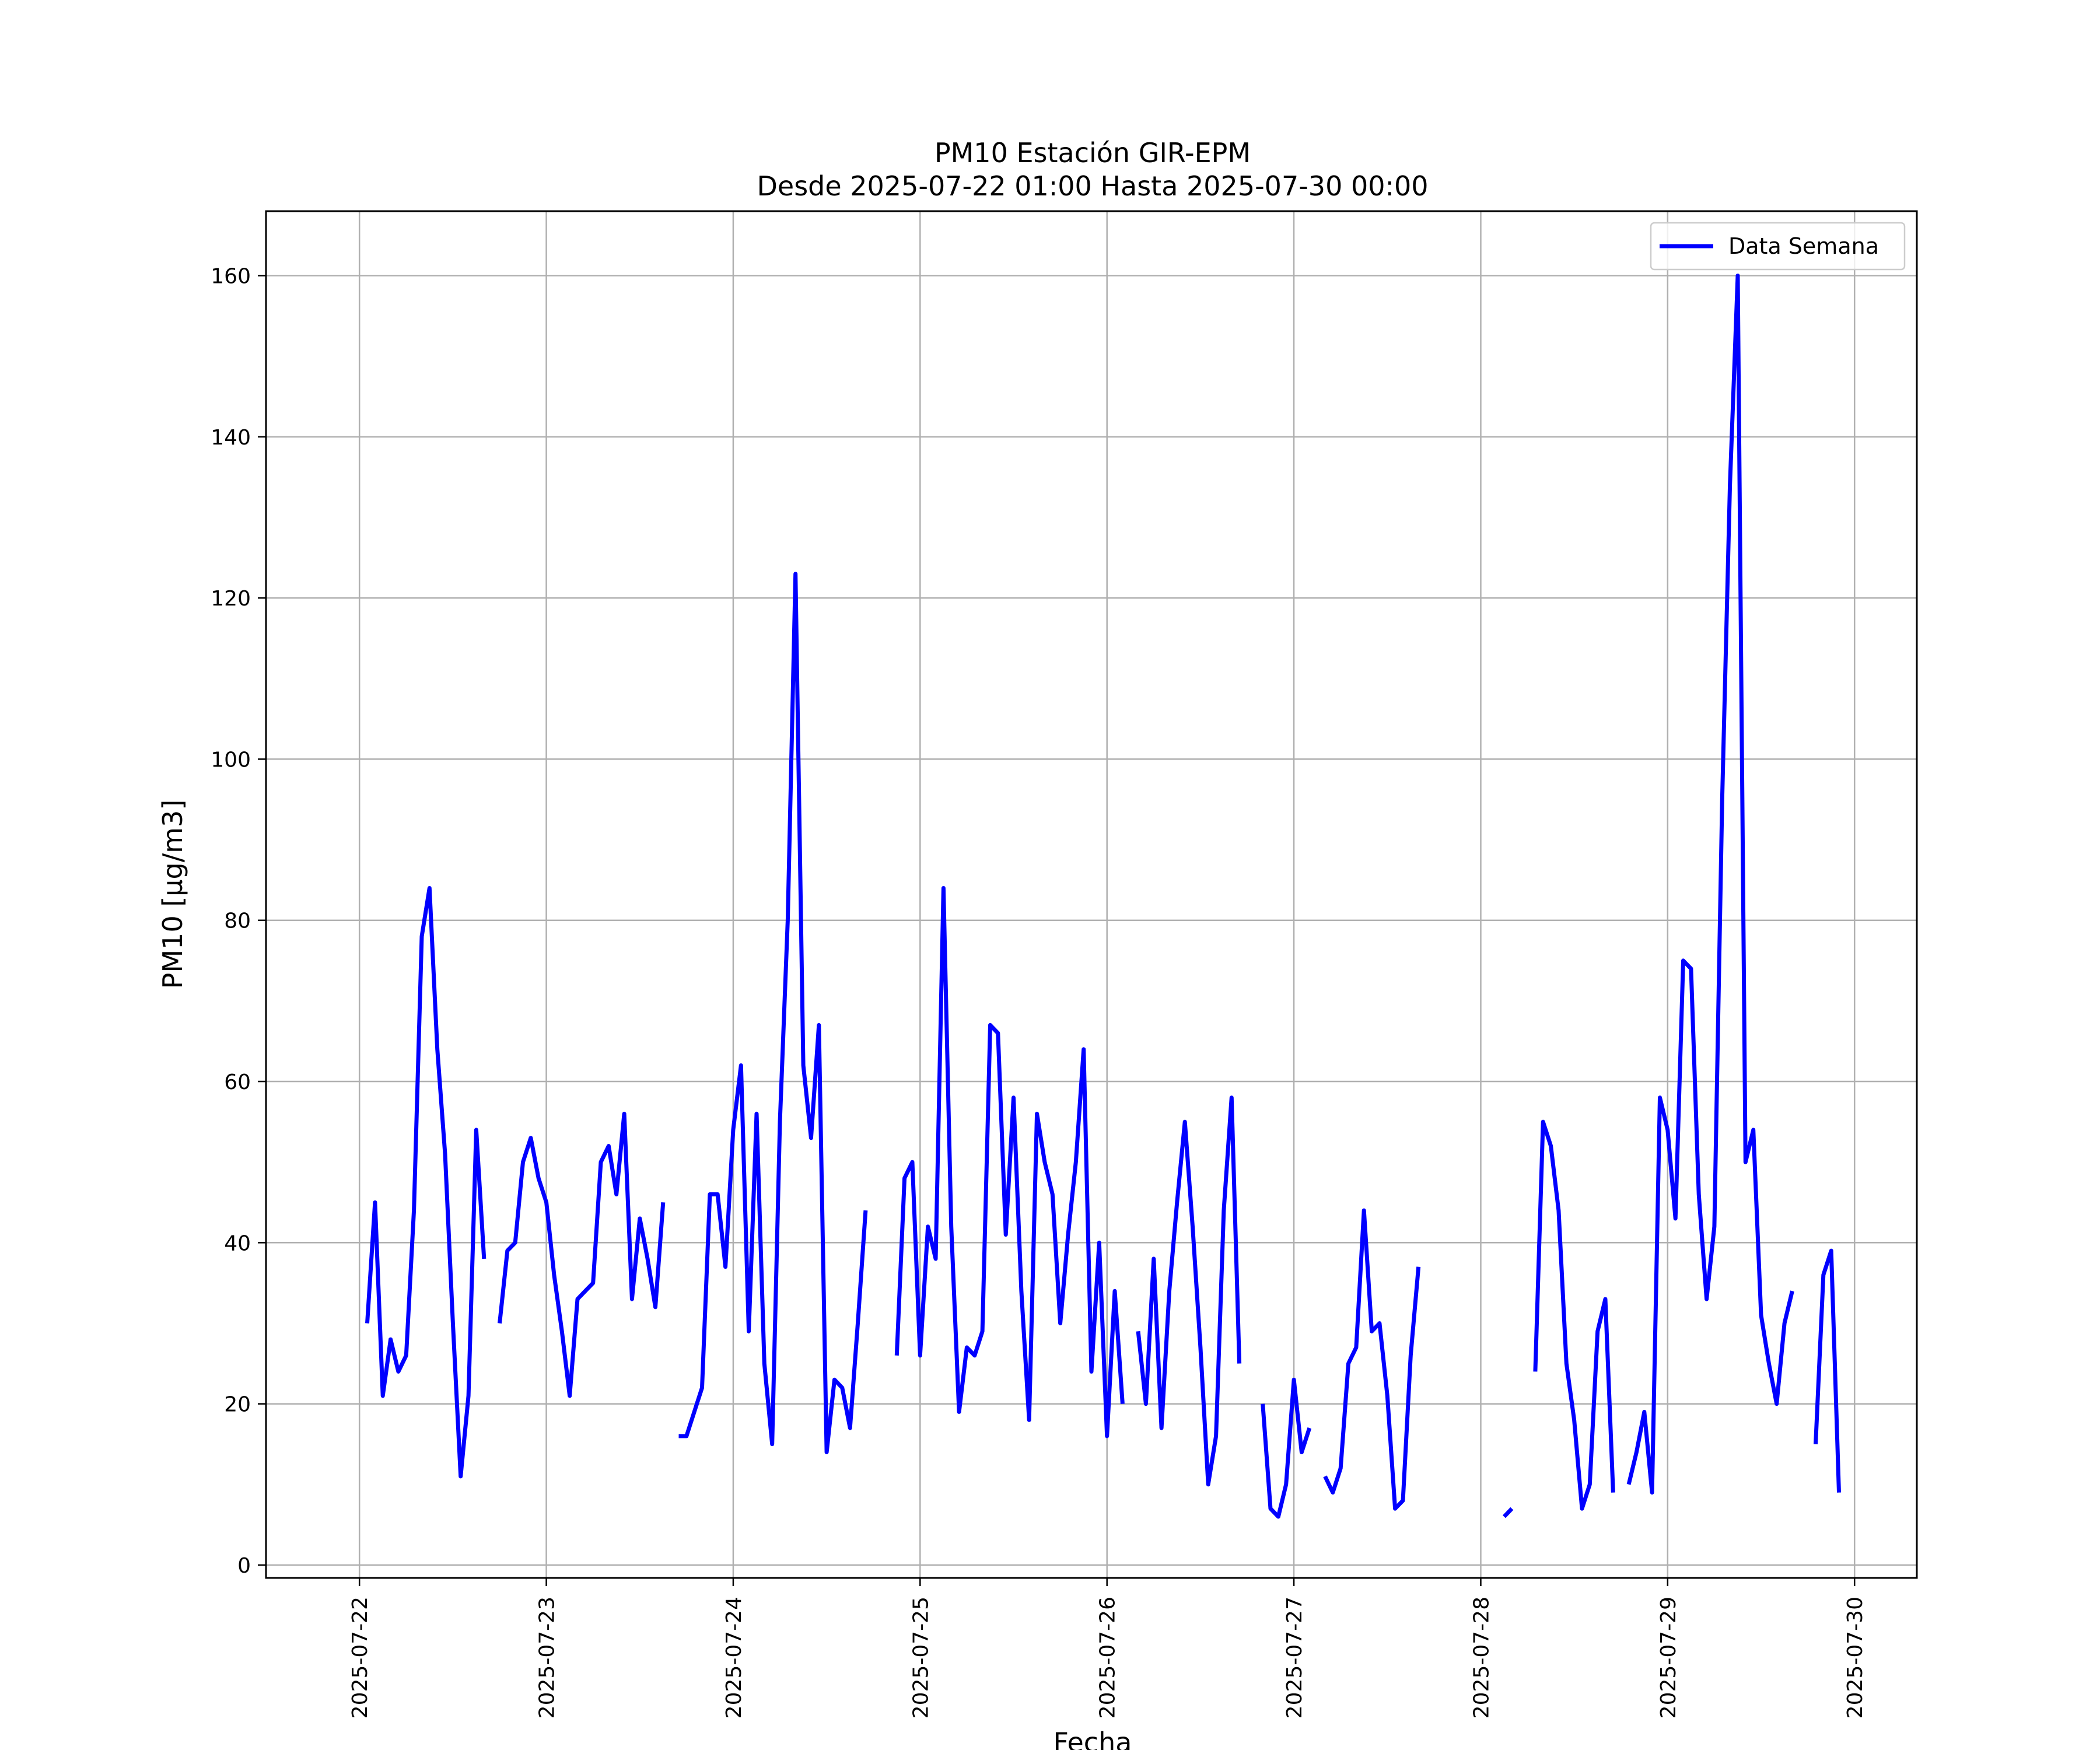 Image resolution: width=2100 pixels, height=1750 pixels. Describe the element at coordinates (360, 1657) in the screenshot. I see `x-tick-label: 2025-07-22` at that location.